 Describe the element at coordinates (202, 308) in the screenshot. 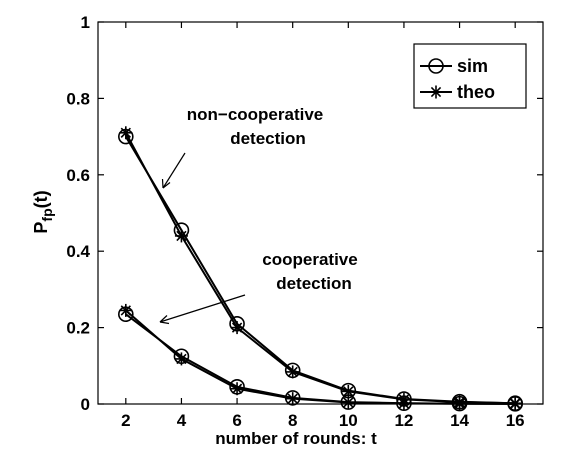

I see `annotation-coop-arrow` at that location.